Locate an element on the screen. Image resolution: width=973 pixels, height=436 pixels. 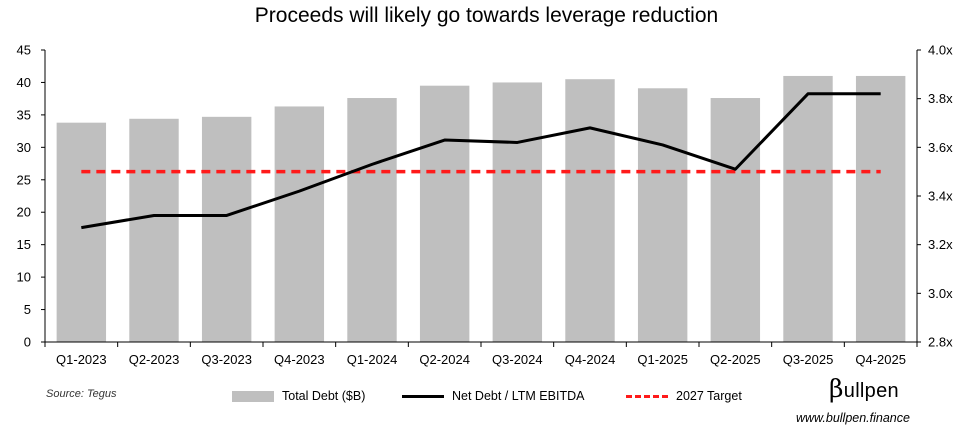
y-left-tick-label: 25 is located at coordinates (24, 179).